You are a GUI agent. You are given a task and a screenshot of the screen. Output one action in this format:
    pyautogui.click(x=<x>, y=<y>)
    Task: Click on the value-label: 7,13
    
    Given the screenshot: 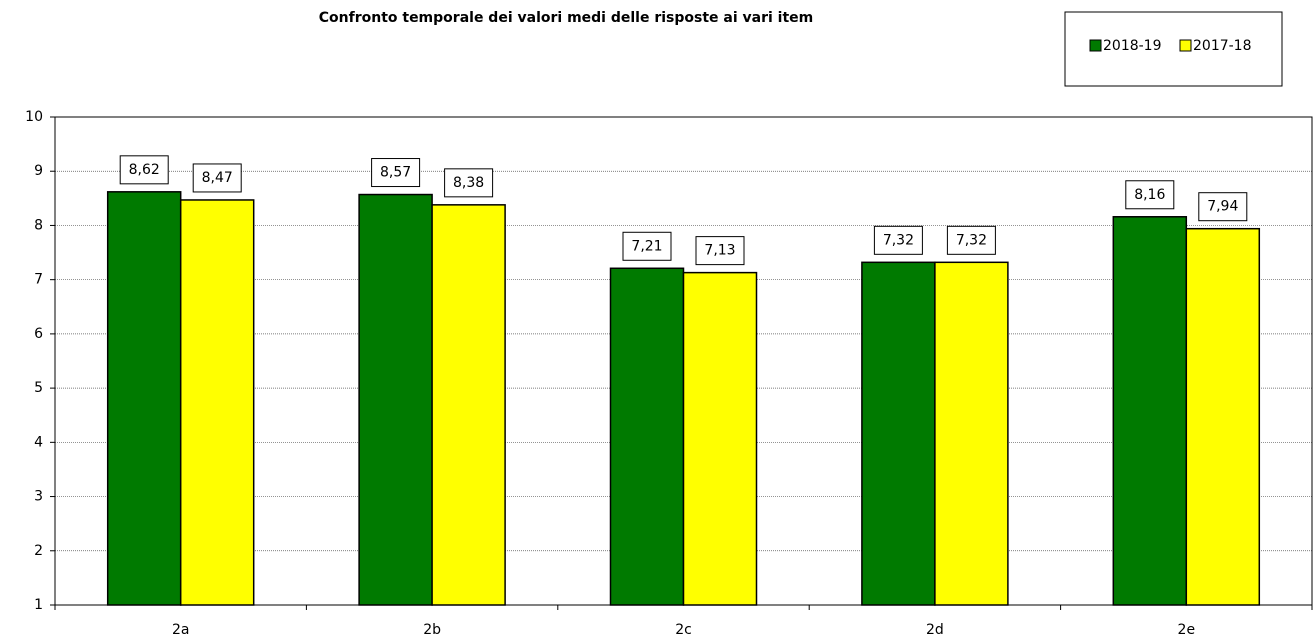 What is the action you would take?
    pyautogui.click(x=719, y=251)
    